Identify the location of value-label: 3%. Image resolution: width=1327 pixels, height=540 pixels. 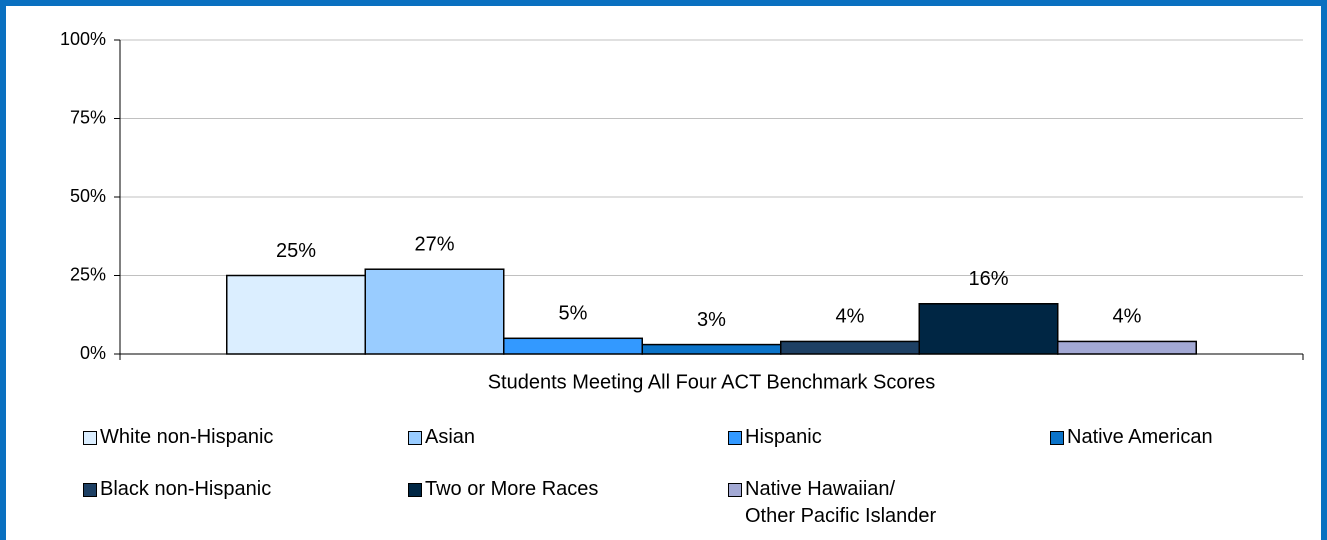
(711, 320).